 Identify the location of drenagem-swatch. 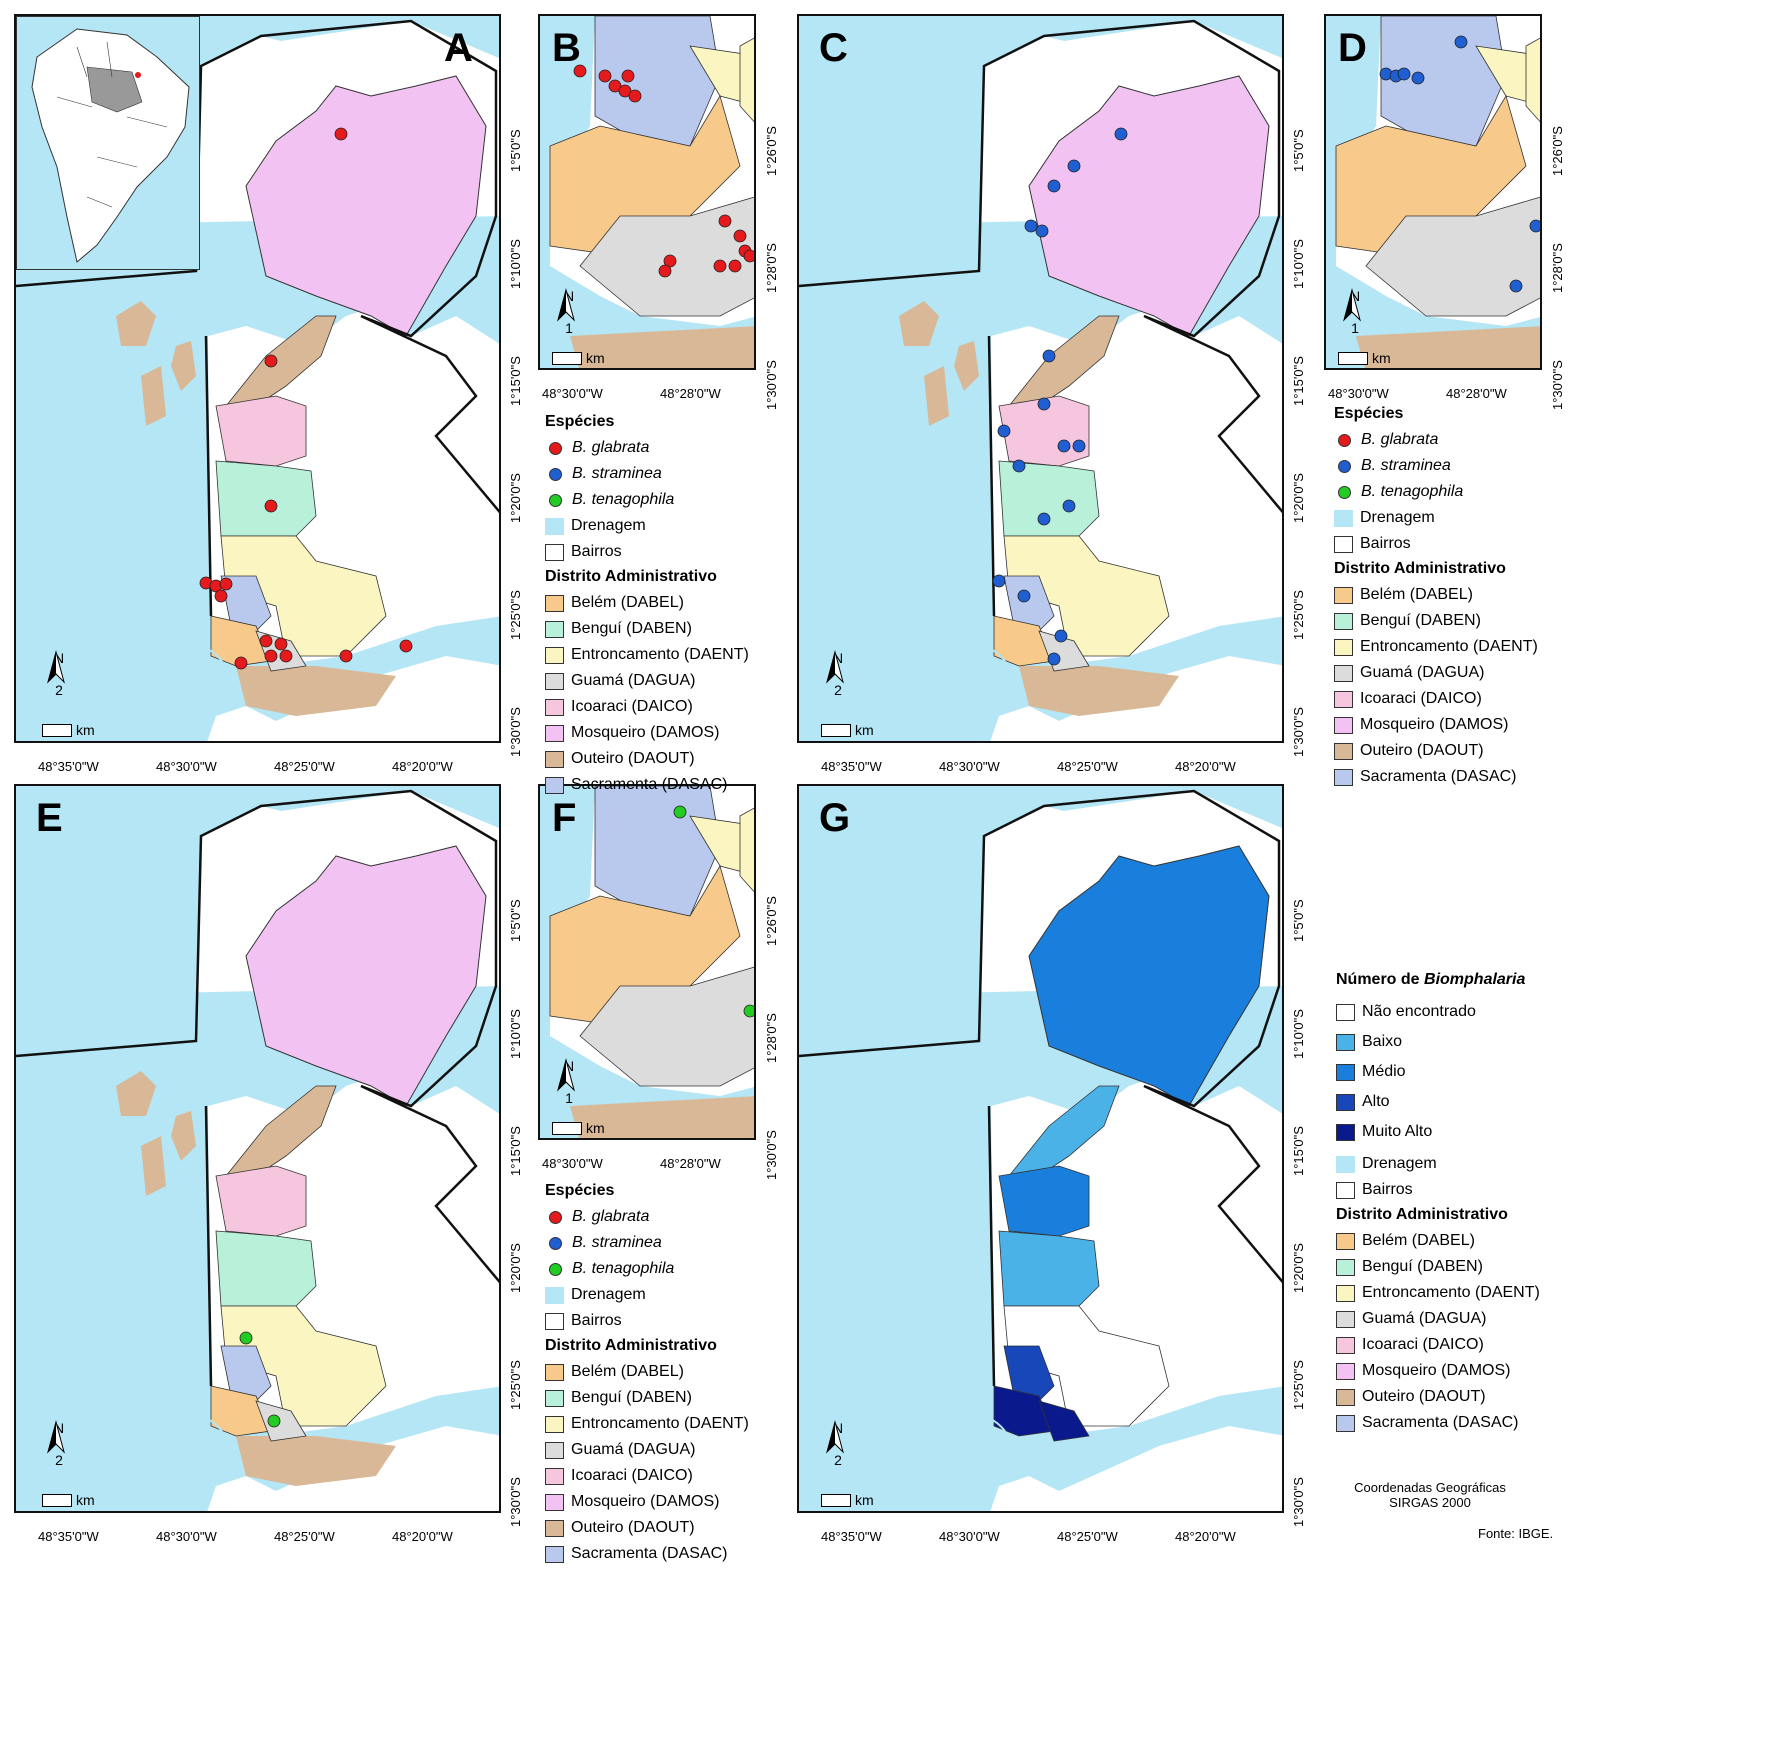
(554, 526).